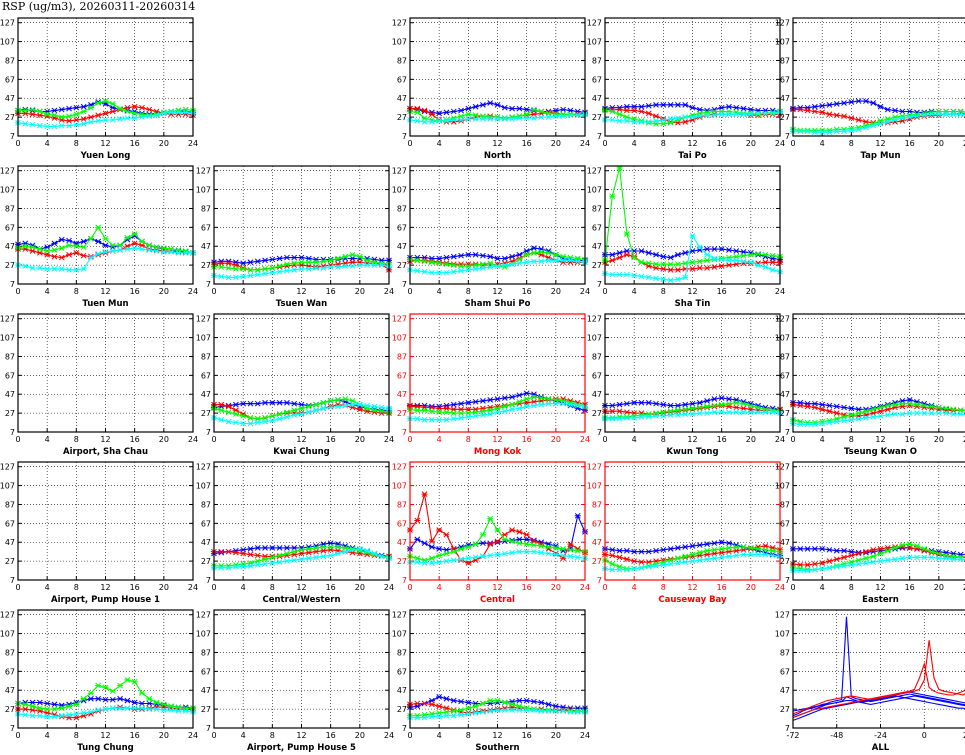  What do you see at coordinates (7, 319) in the screenshot?
I see `y-tick-label: 127` at bounding box center [7, 319].